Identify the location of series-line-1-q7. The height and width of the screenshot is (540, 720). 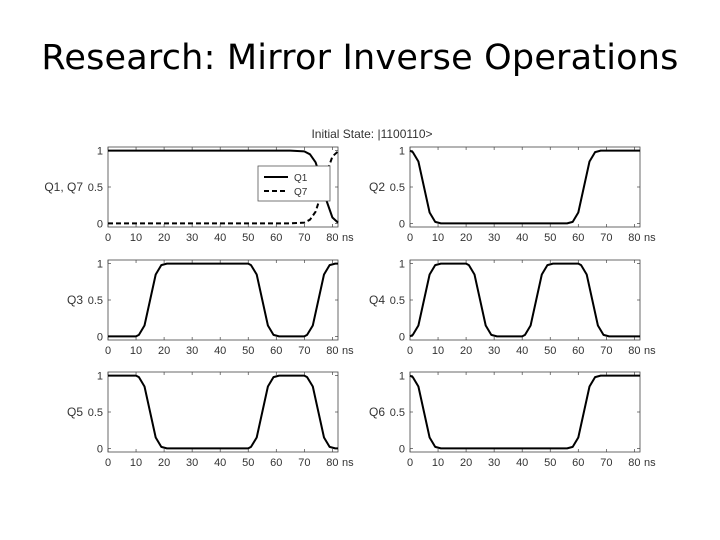
(223, 187).